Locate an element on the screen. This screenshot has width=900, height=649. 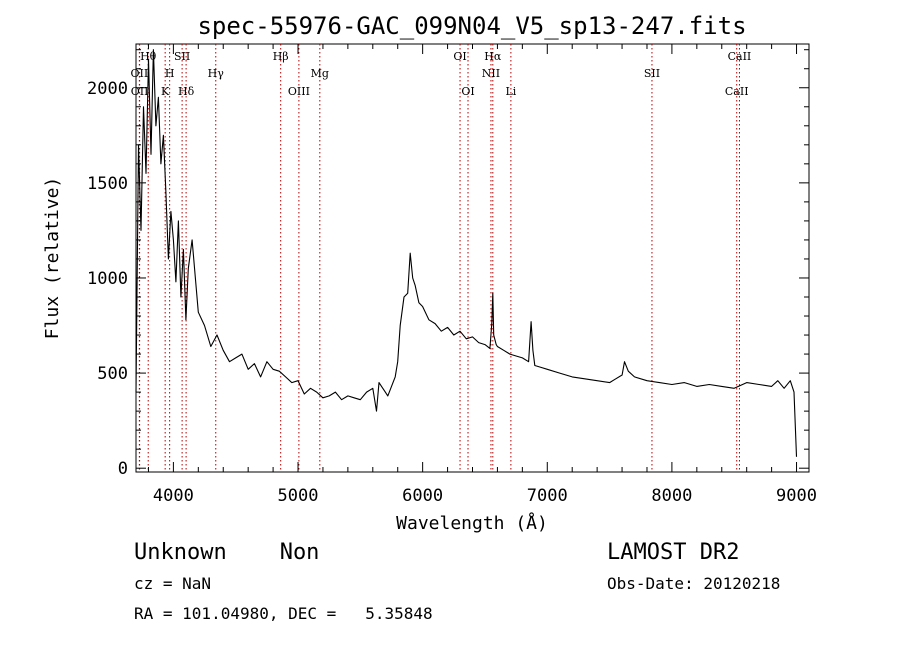
x-tick-label: 7000 is located at coordinates (547, 496).